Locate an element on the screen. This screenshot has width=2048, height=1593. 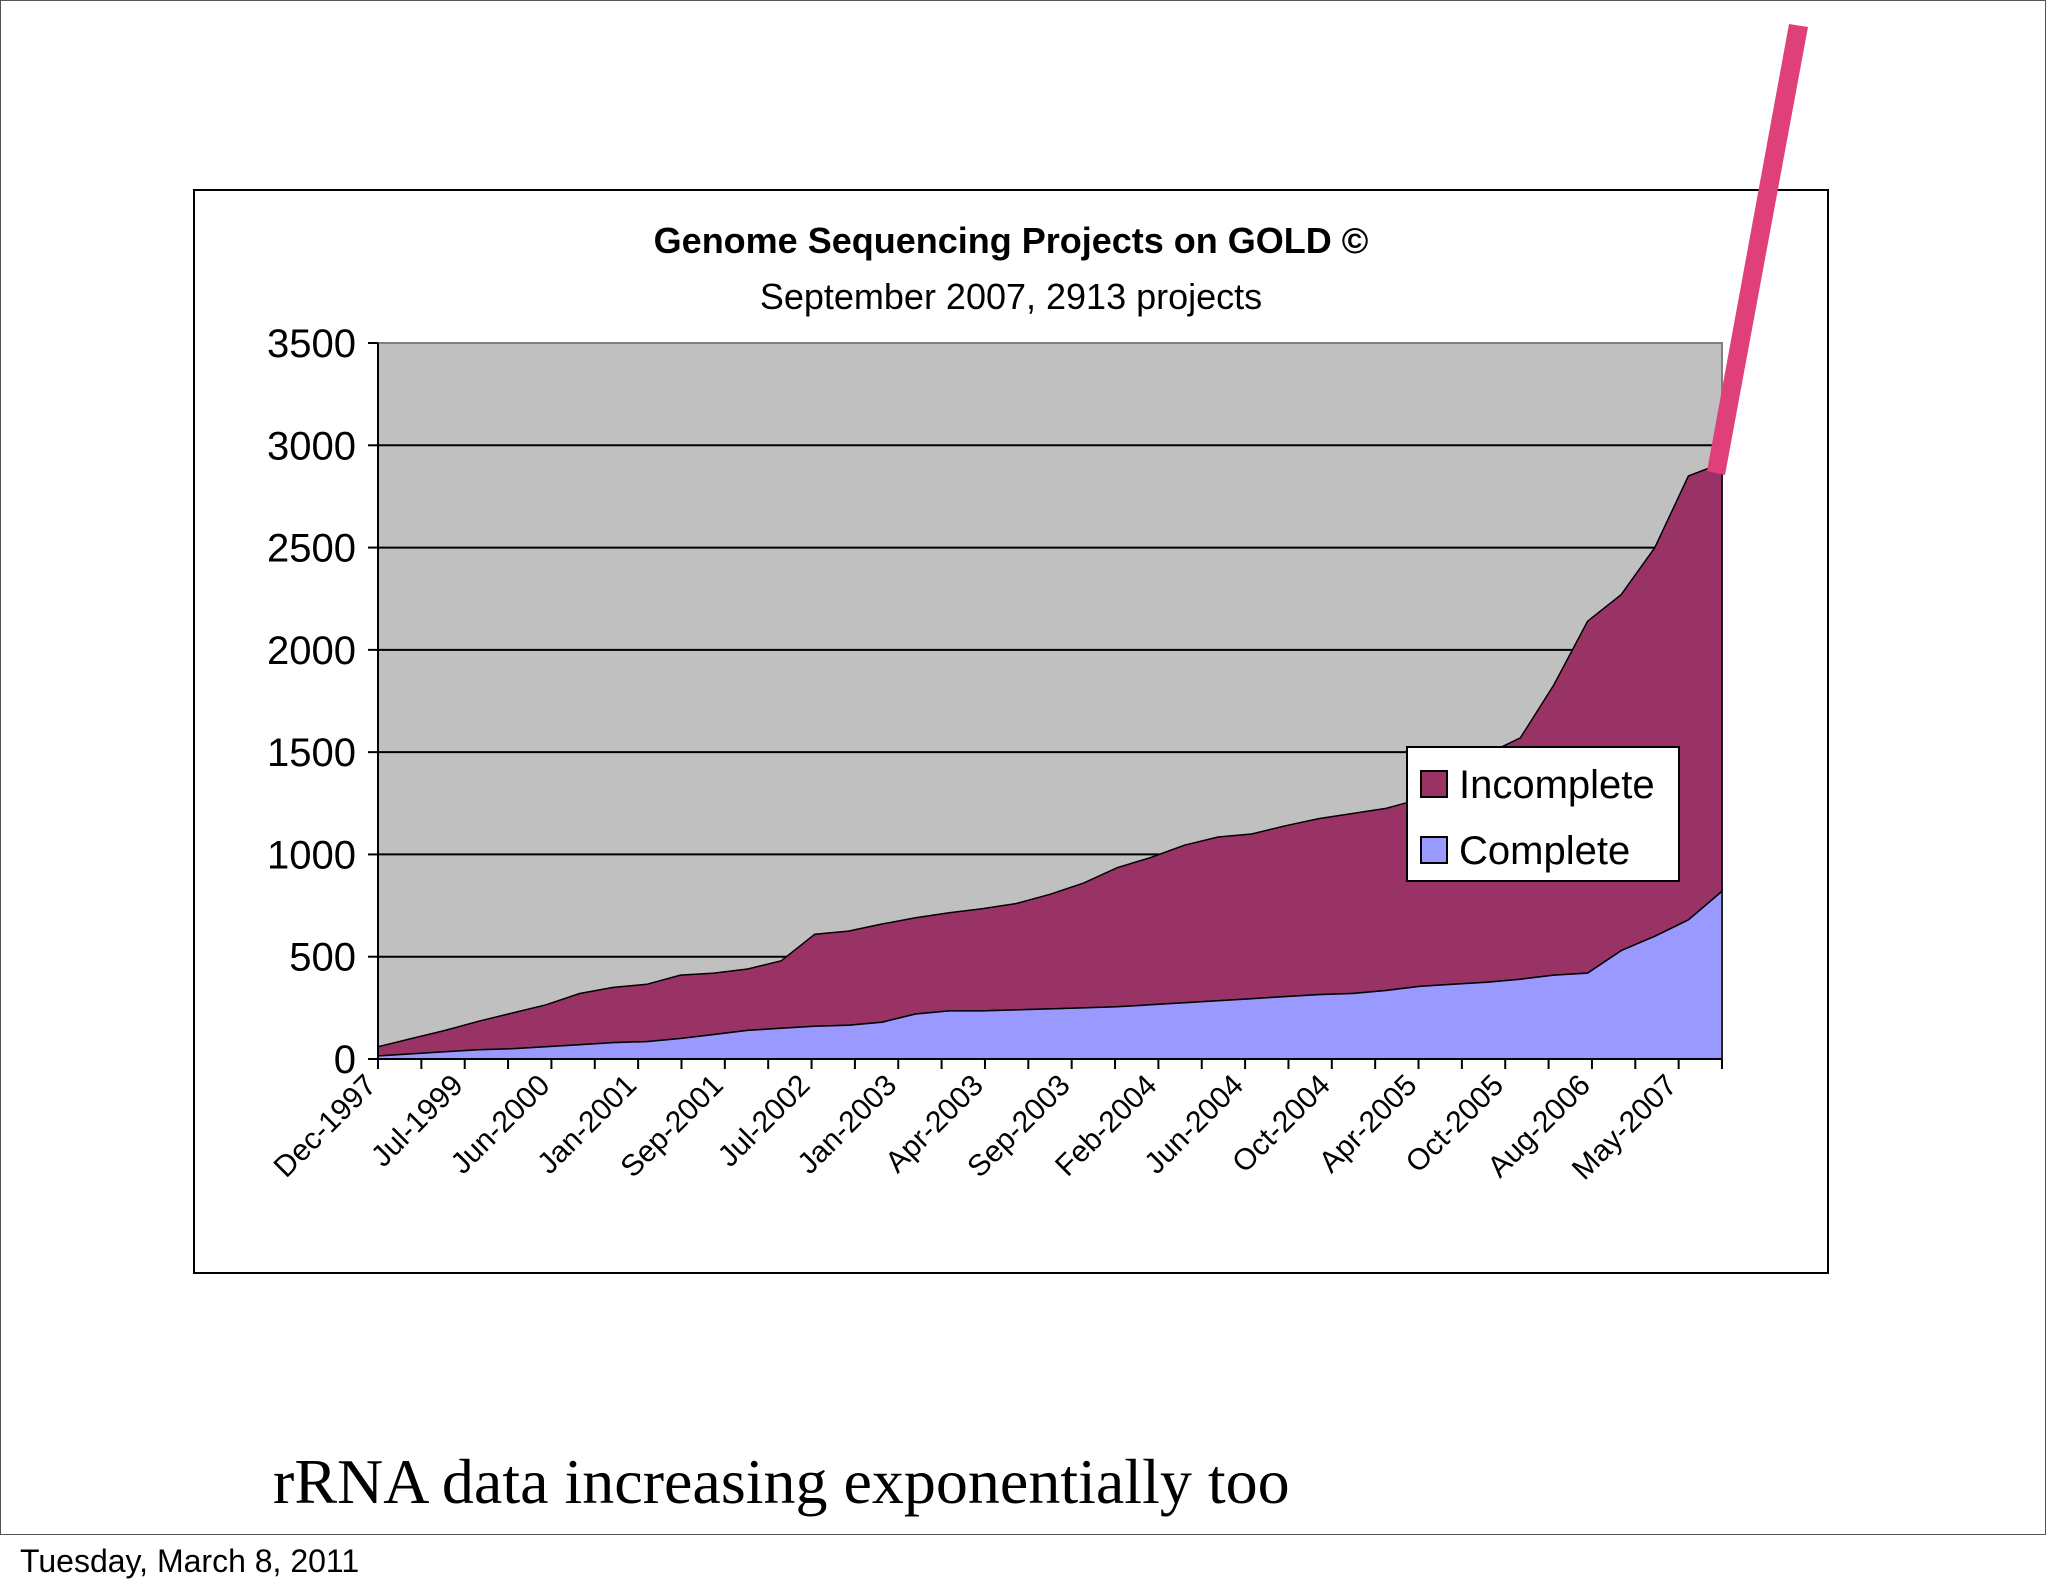
legend-box is located at coordinates (1543, 814).